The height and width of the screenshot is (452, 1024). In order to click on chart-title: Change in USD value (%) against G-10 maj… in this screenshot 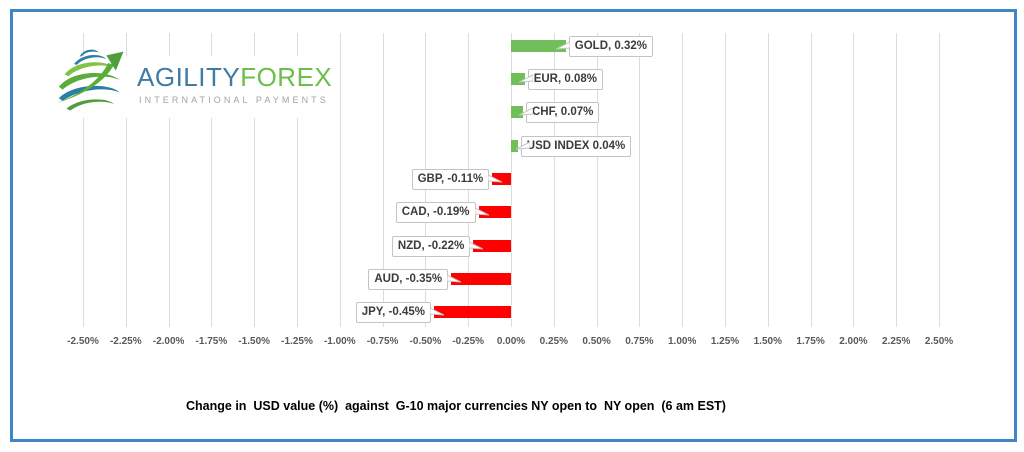, I will do `click(456, 406)`.